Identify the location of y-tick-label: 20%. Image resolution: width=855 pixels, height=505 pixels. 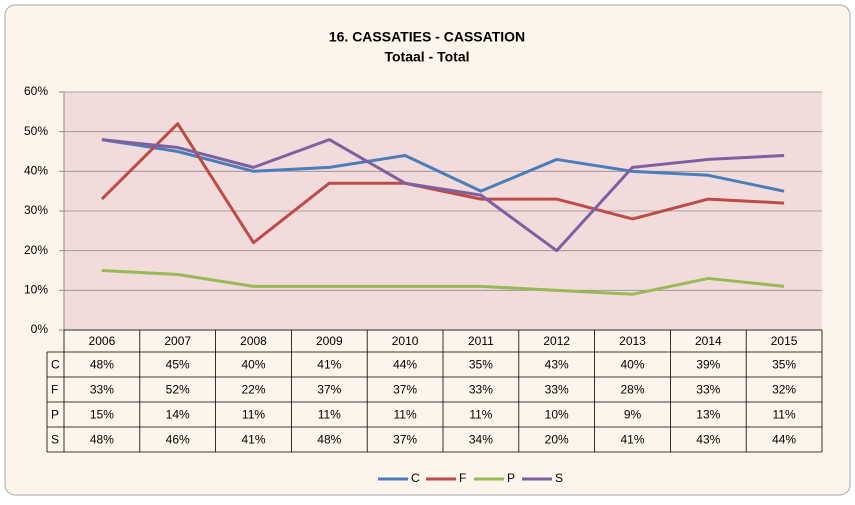
(36, 250).